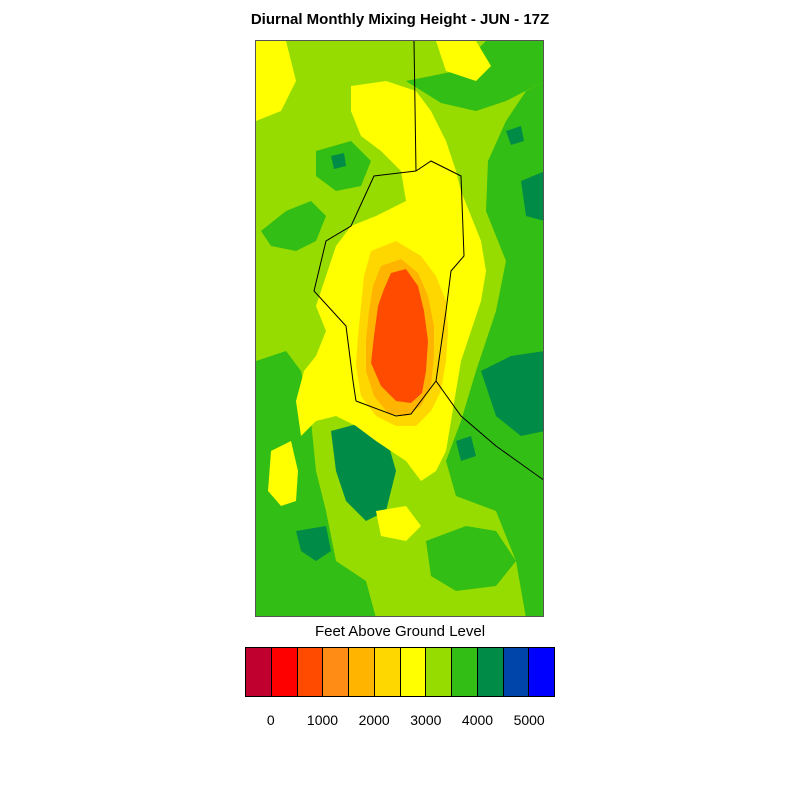 The width and height of the screenshot is (800, 800). What do you see at coordinates (270, 720) in the screenshot?
I see `colorbar-tick-label: 0` at bounding box center [270, 720].